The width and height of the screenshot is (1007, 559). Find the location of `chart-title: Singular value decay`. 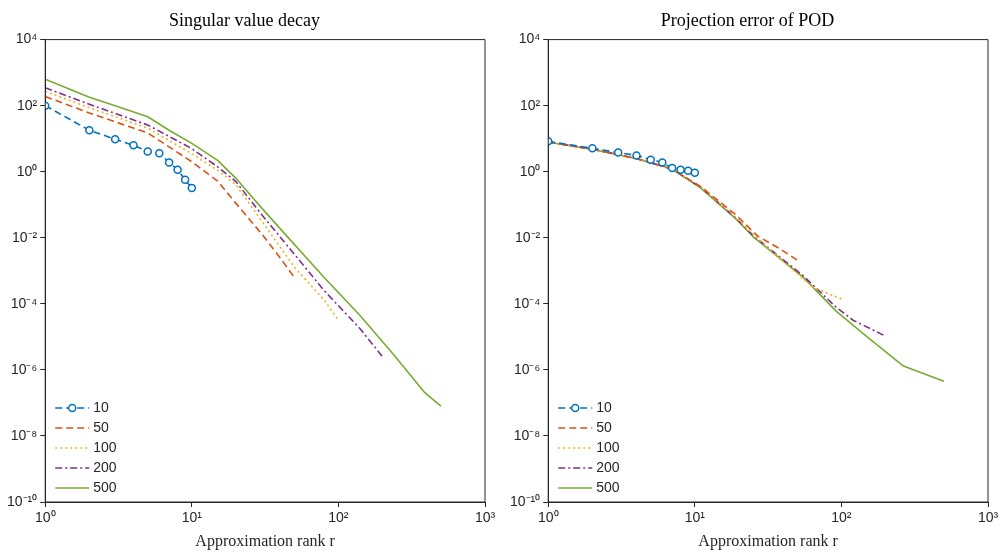

chart-title: Singular value decay is located at coordinates (244, 19).